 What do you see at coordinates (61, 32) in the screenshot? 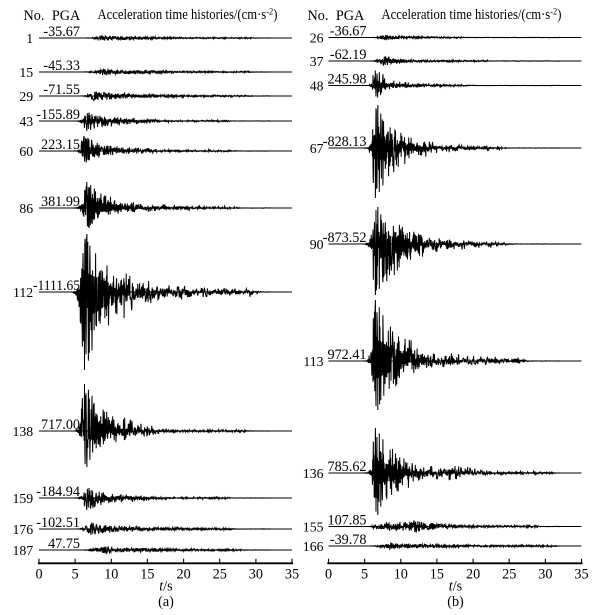
I see `svg-text: -35.67` at bounding box center [61, 32].